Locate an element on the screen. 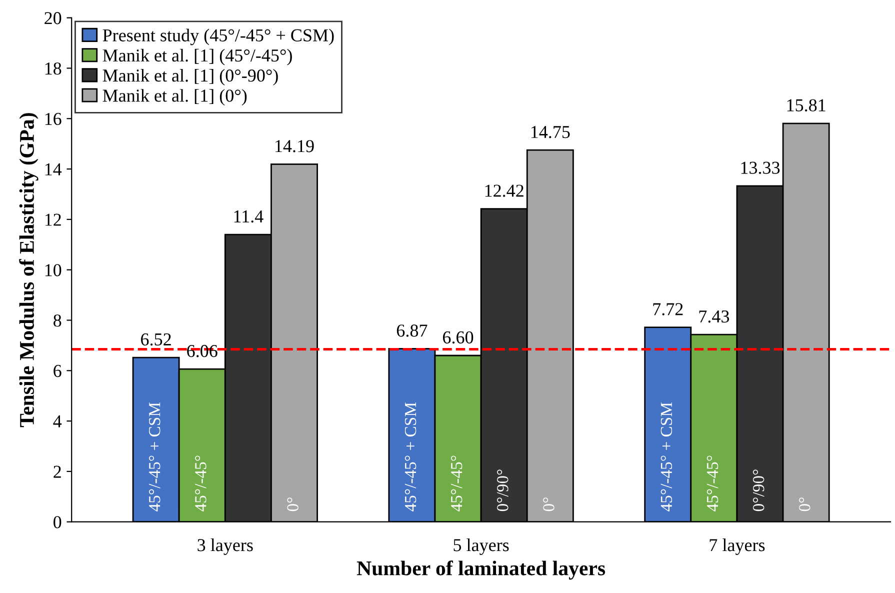  y-tick-label: 20 is located at coordinates (53, 18).